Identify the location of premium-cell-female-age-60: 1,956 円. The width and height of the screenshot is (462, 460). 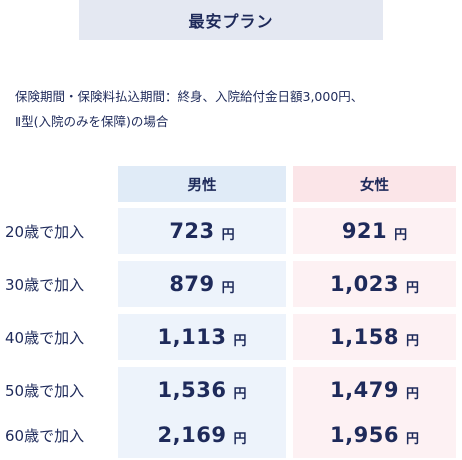
(374, 435).